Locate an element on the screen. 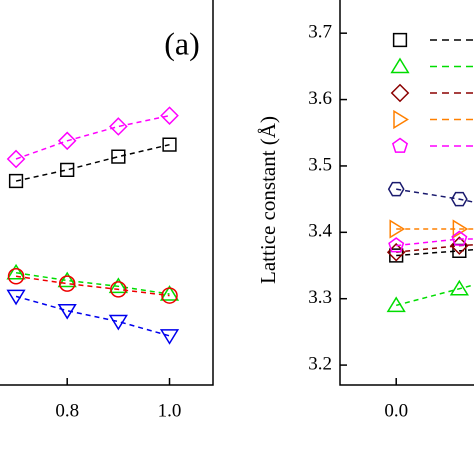 This screenshot has width=474, height=474. y-tick-label: 3.2 is located at coordinates (320, 363).